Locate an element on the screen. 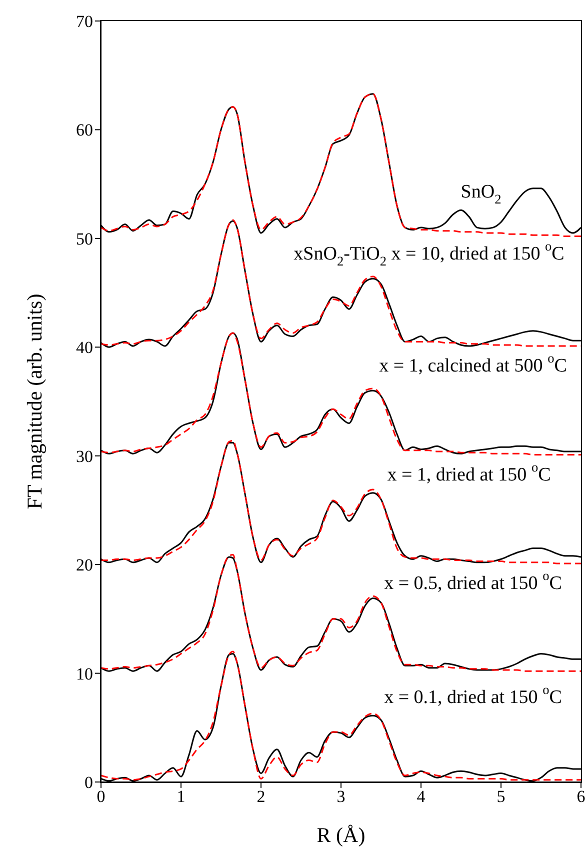 The image size is (588, 864). y-tick-label: 50 is located at coordinates (84, 238).